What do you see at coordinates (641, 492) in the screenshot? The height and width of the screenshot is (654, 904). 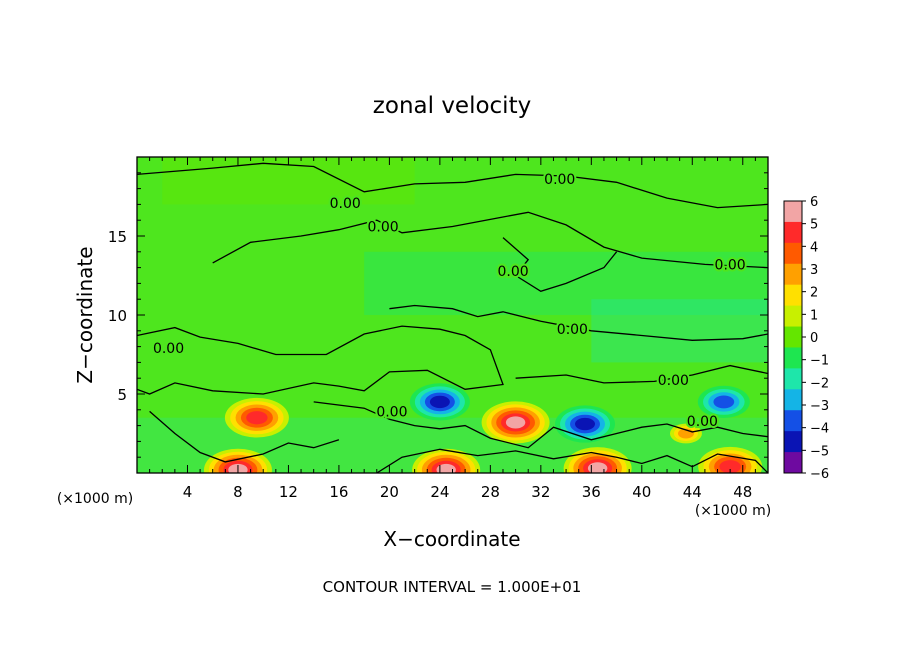 I see `x-tick-label-40: 40` at bounding box center [641, 492].